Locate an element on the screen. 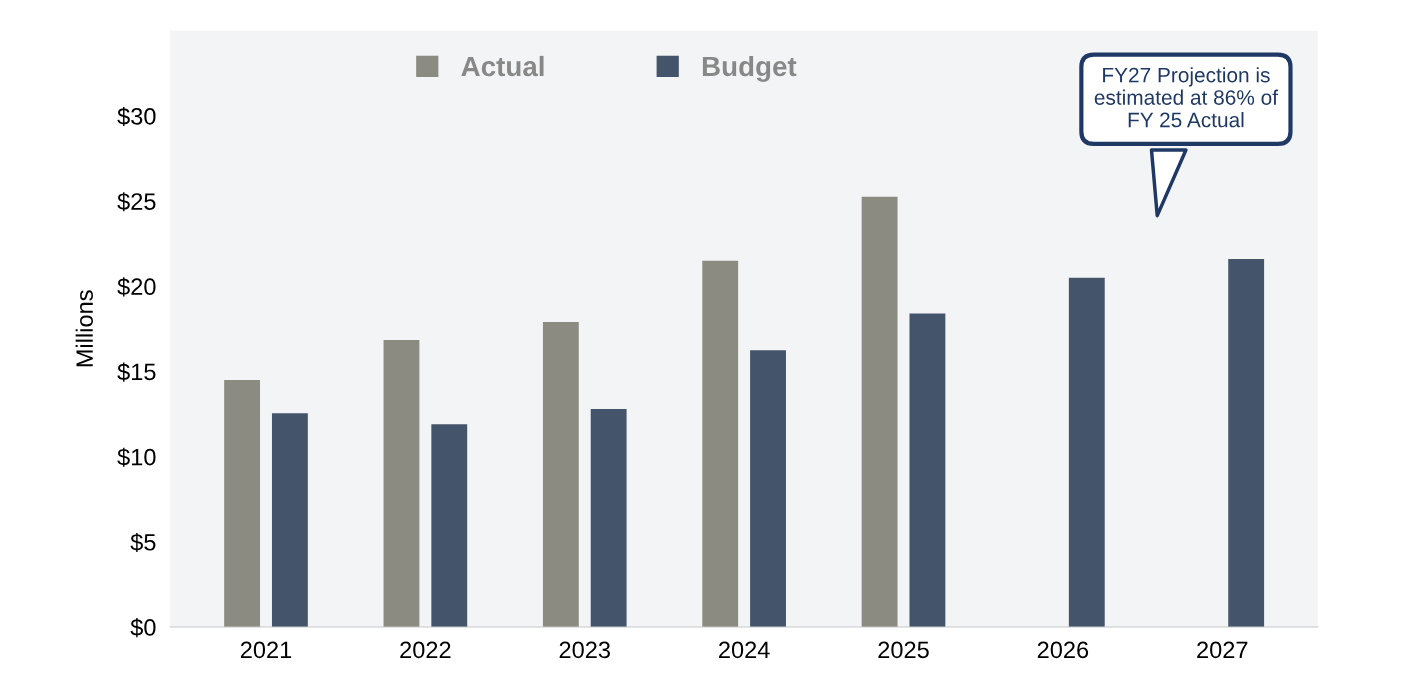 The width and height of the screenshot is (1408, 683). y-axis-title: Millions is located at coordinates (84, 328).